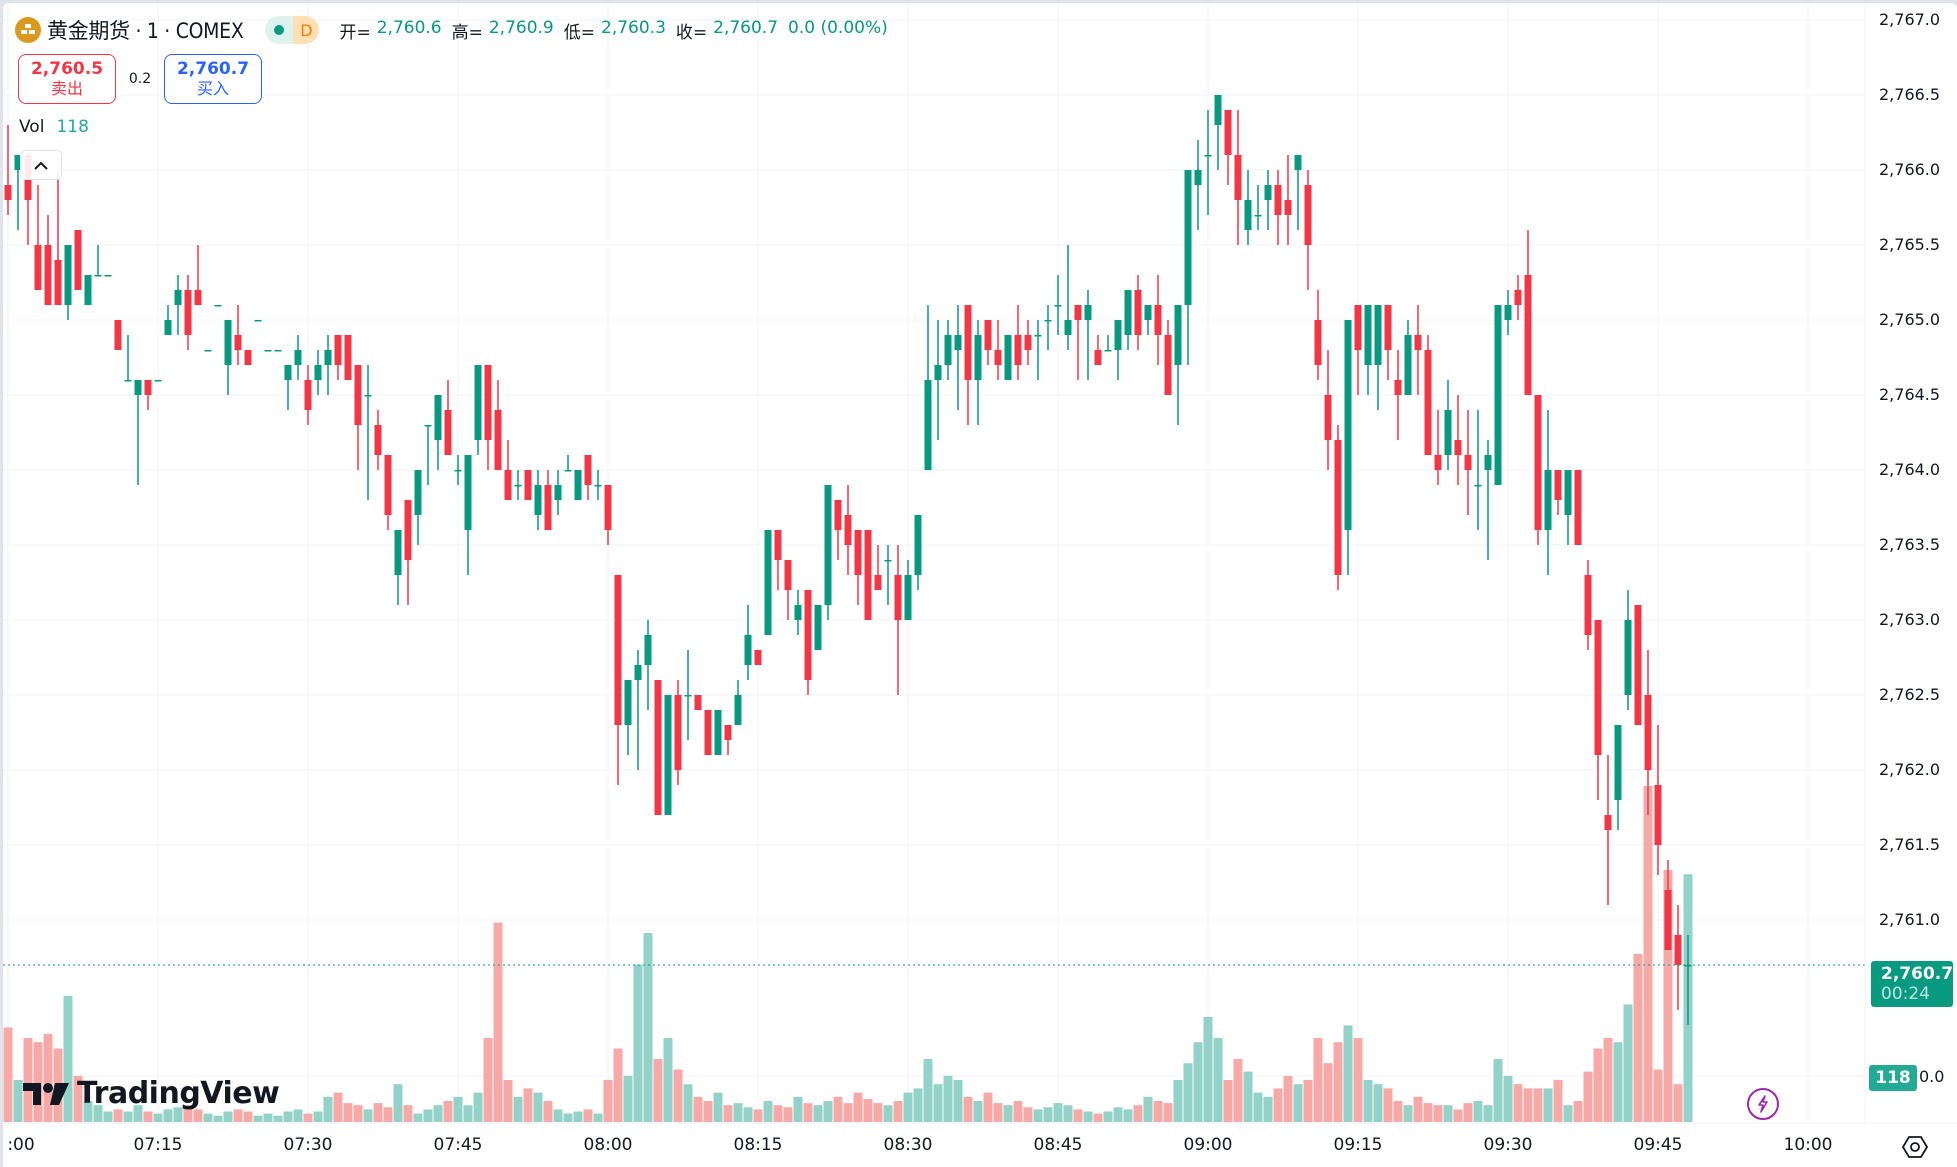 The height and width of the screenshot is (1167, 1957). Describe the element at coordinates (608, 1145) in the screenshot. I see `time-axis-label: 08:00` at that location.